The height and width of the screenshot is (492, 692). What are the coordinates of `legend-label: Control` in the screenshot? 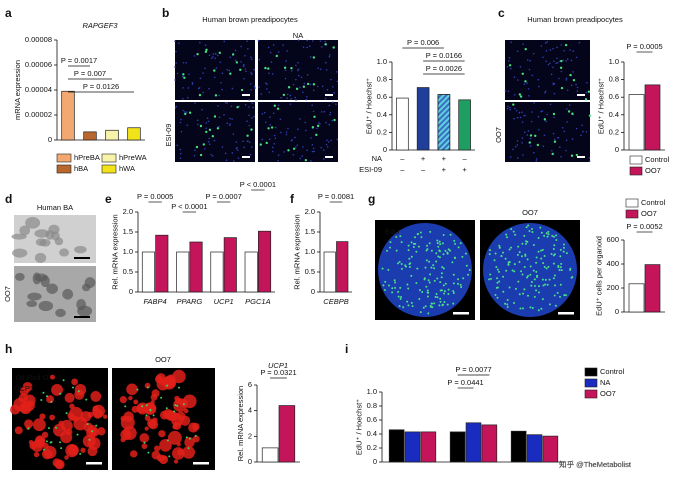 It's located at (612, 371).